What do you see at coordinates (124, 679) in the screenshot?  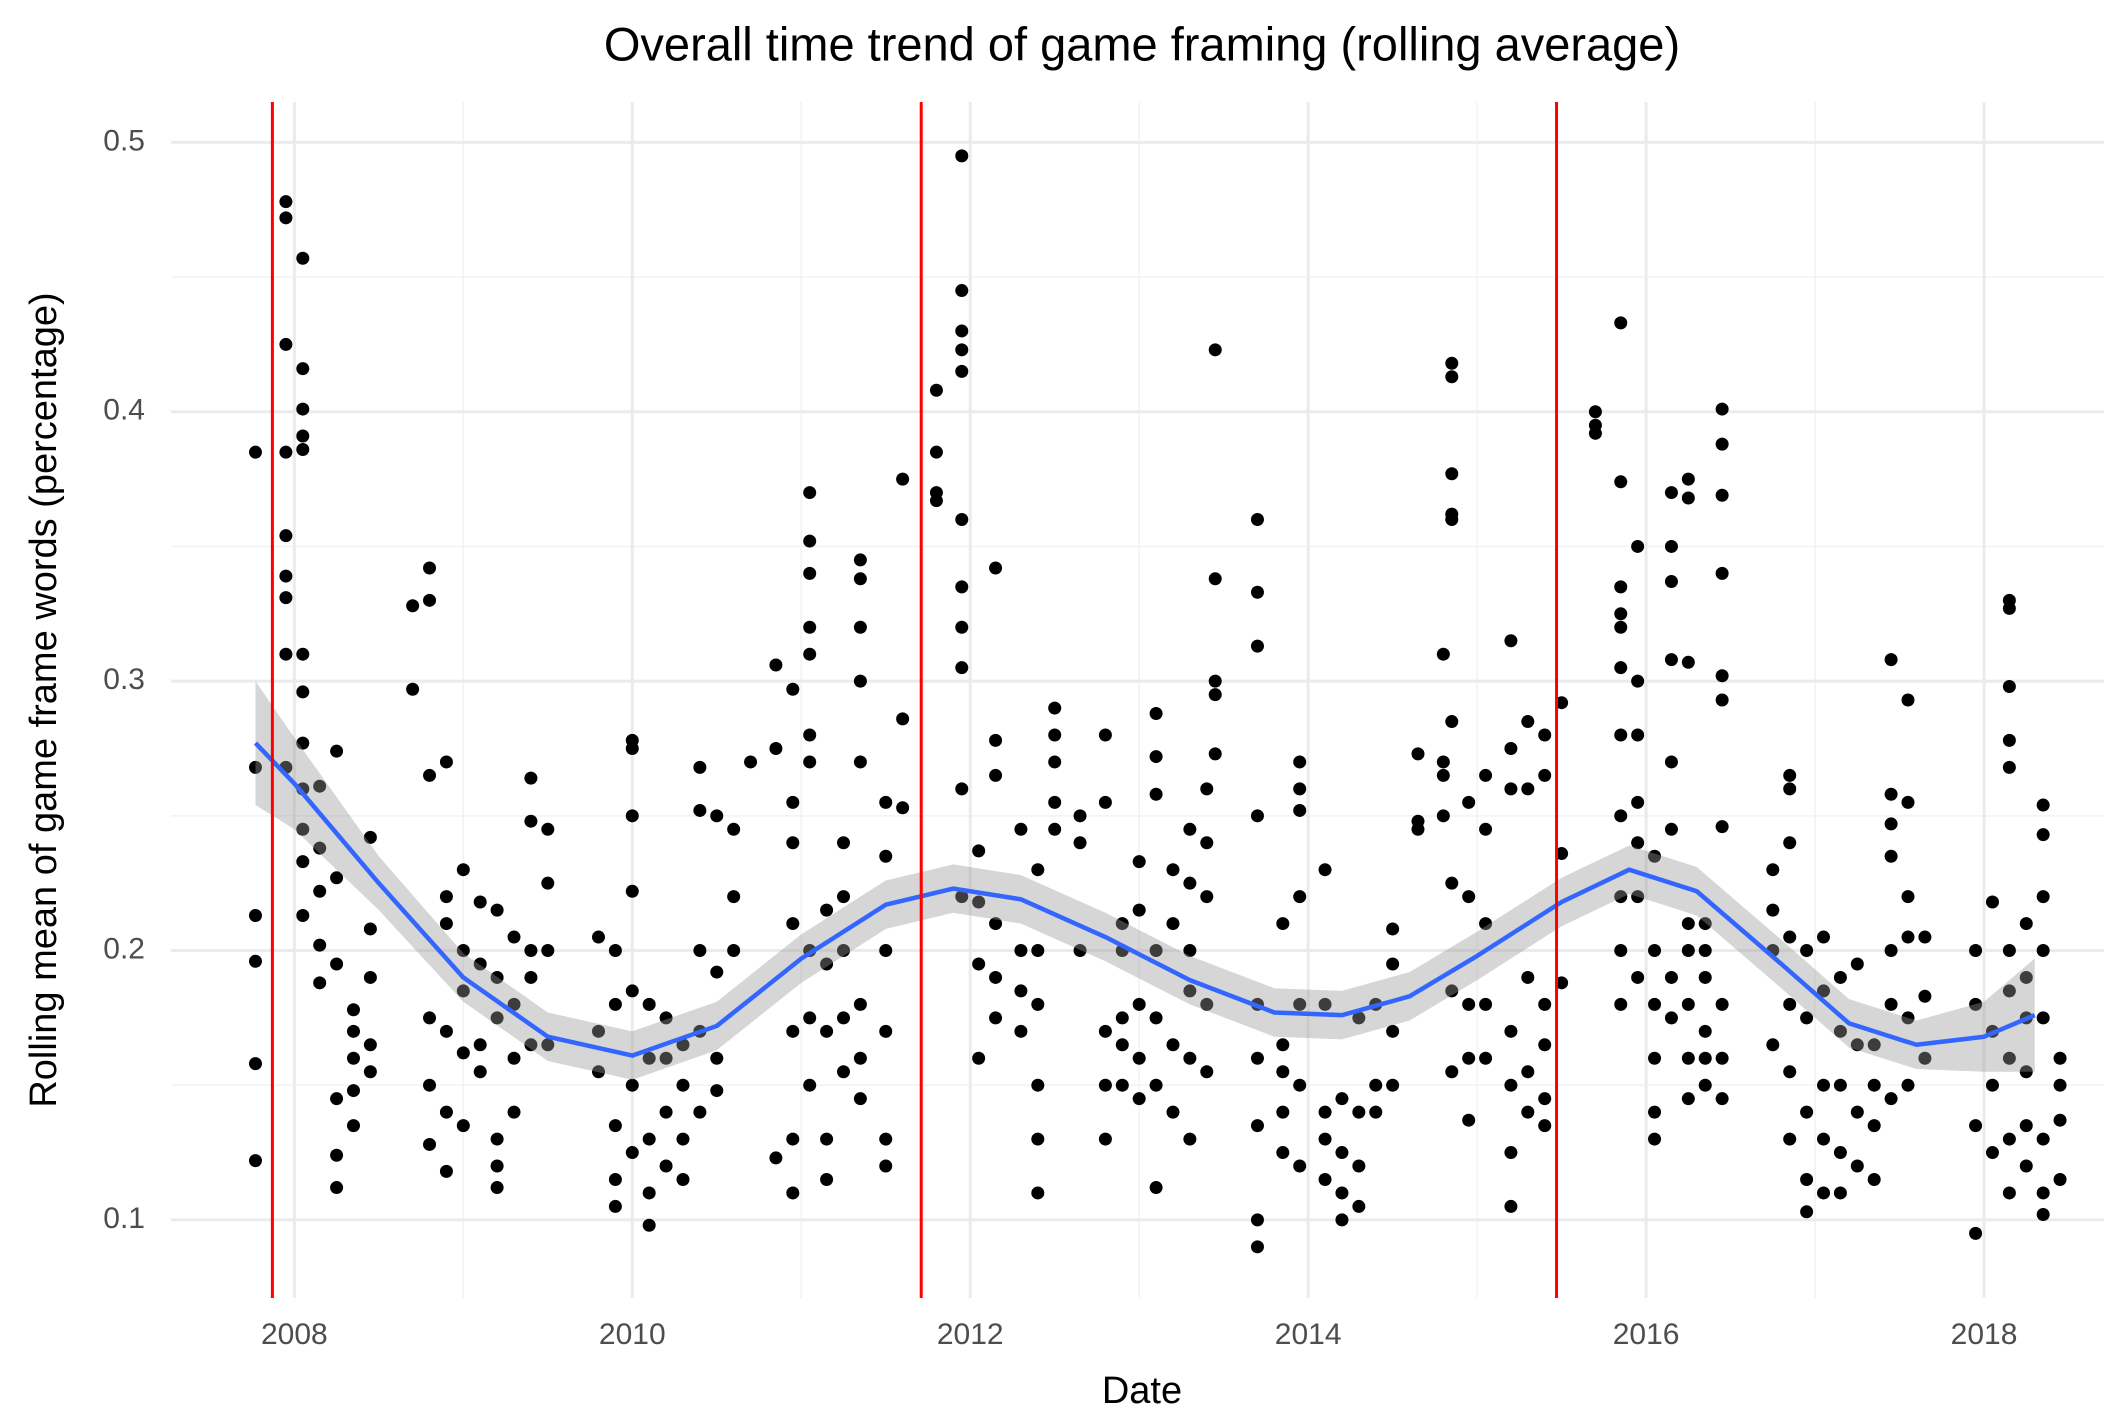 I see `y-tick-label: 0.3` at bounding box center [124, 679].